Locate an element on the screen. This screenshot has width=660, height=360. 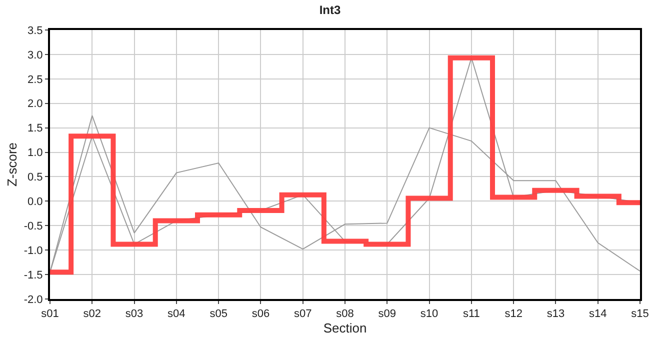
y-axis-title: Z-score is located at coordinates (12, 164).